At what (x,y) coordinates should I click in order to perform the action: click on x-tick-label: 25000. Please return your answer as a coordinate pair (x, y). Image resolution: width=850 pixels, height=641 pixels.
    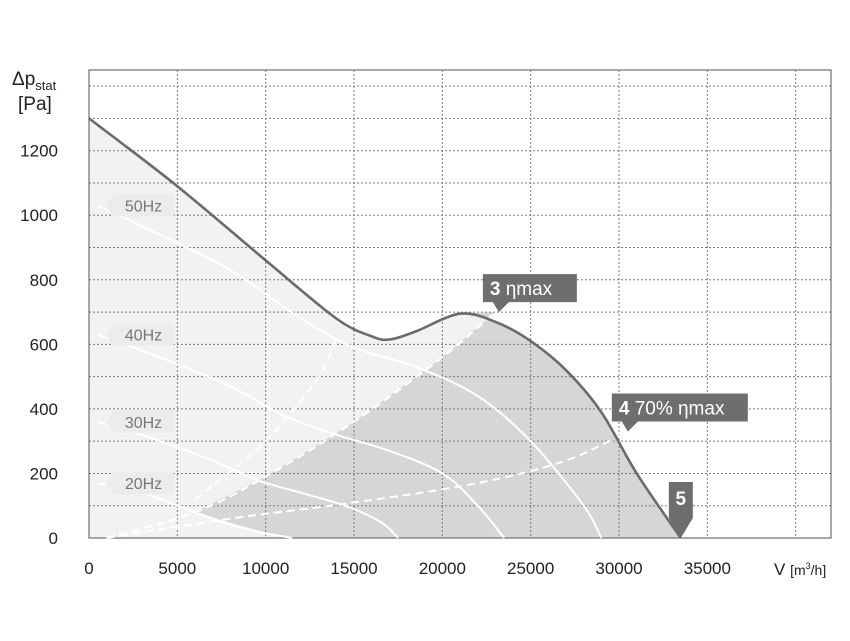
    Looking at the image, I should click on (530, 568).